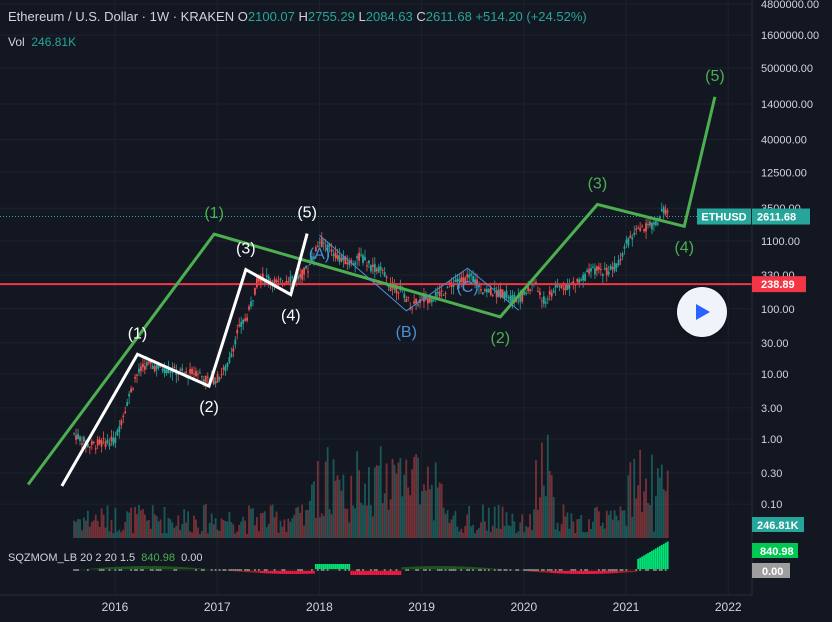  I want to click on ethusd-label-text: ETHUSD, so click(723, 218).